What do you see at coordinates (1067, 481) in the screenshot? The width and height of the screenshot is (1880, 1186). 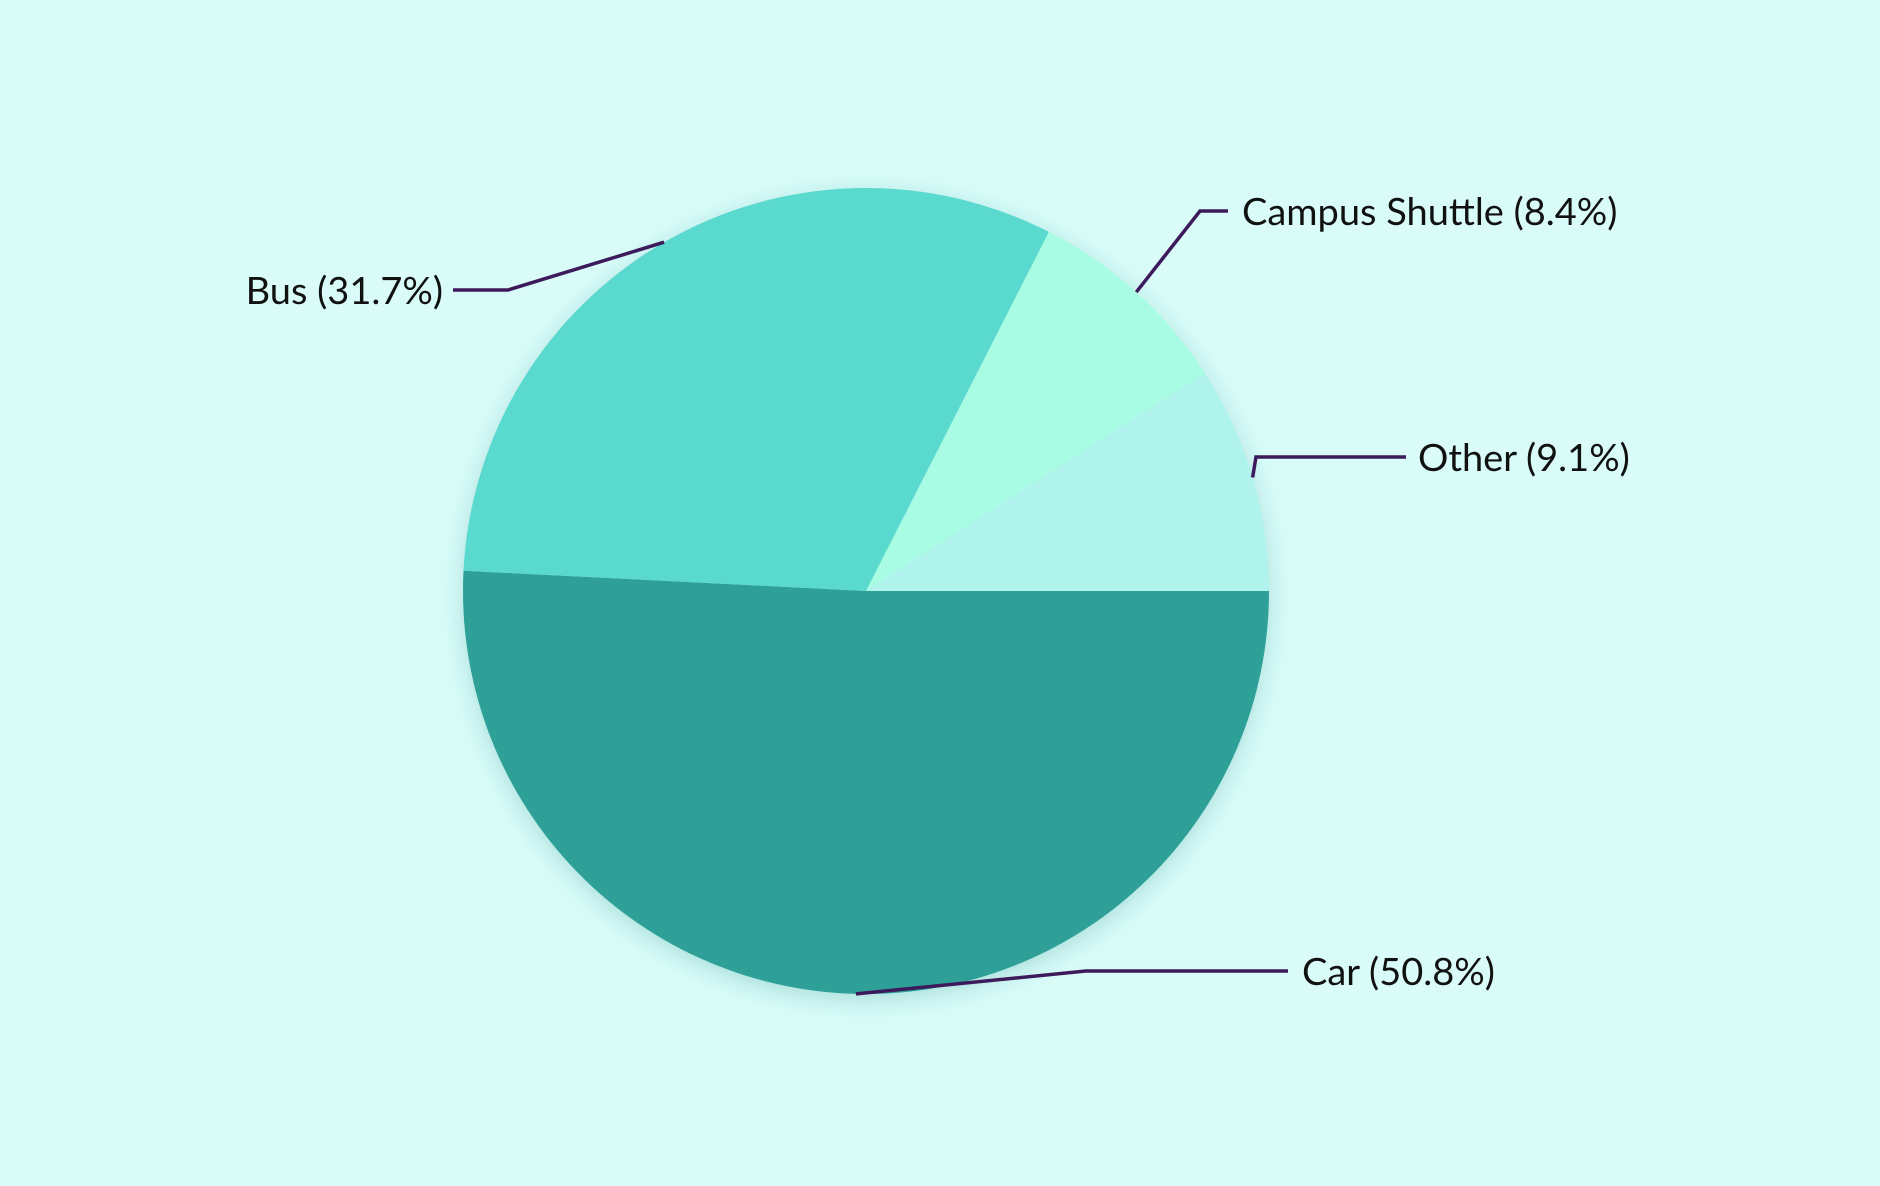 I see `pie-slice-other` at bounding box center [1067, 481].